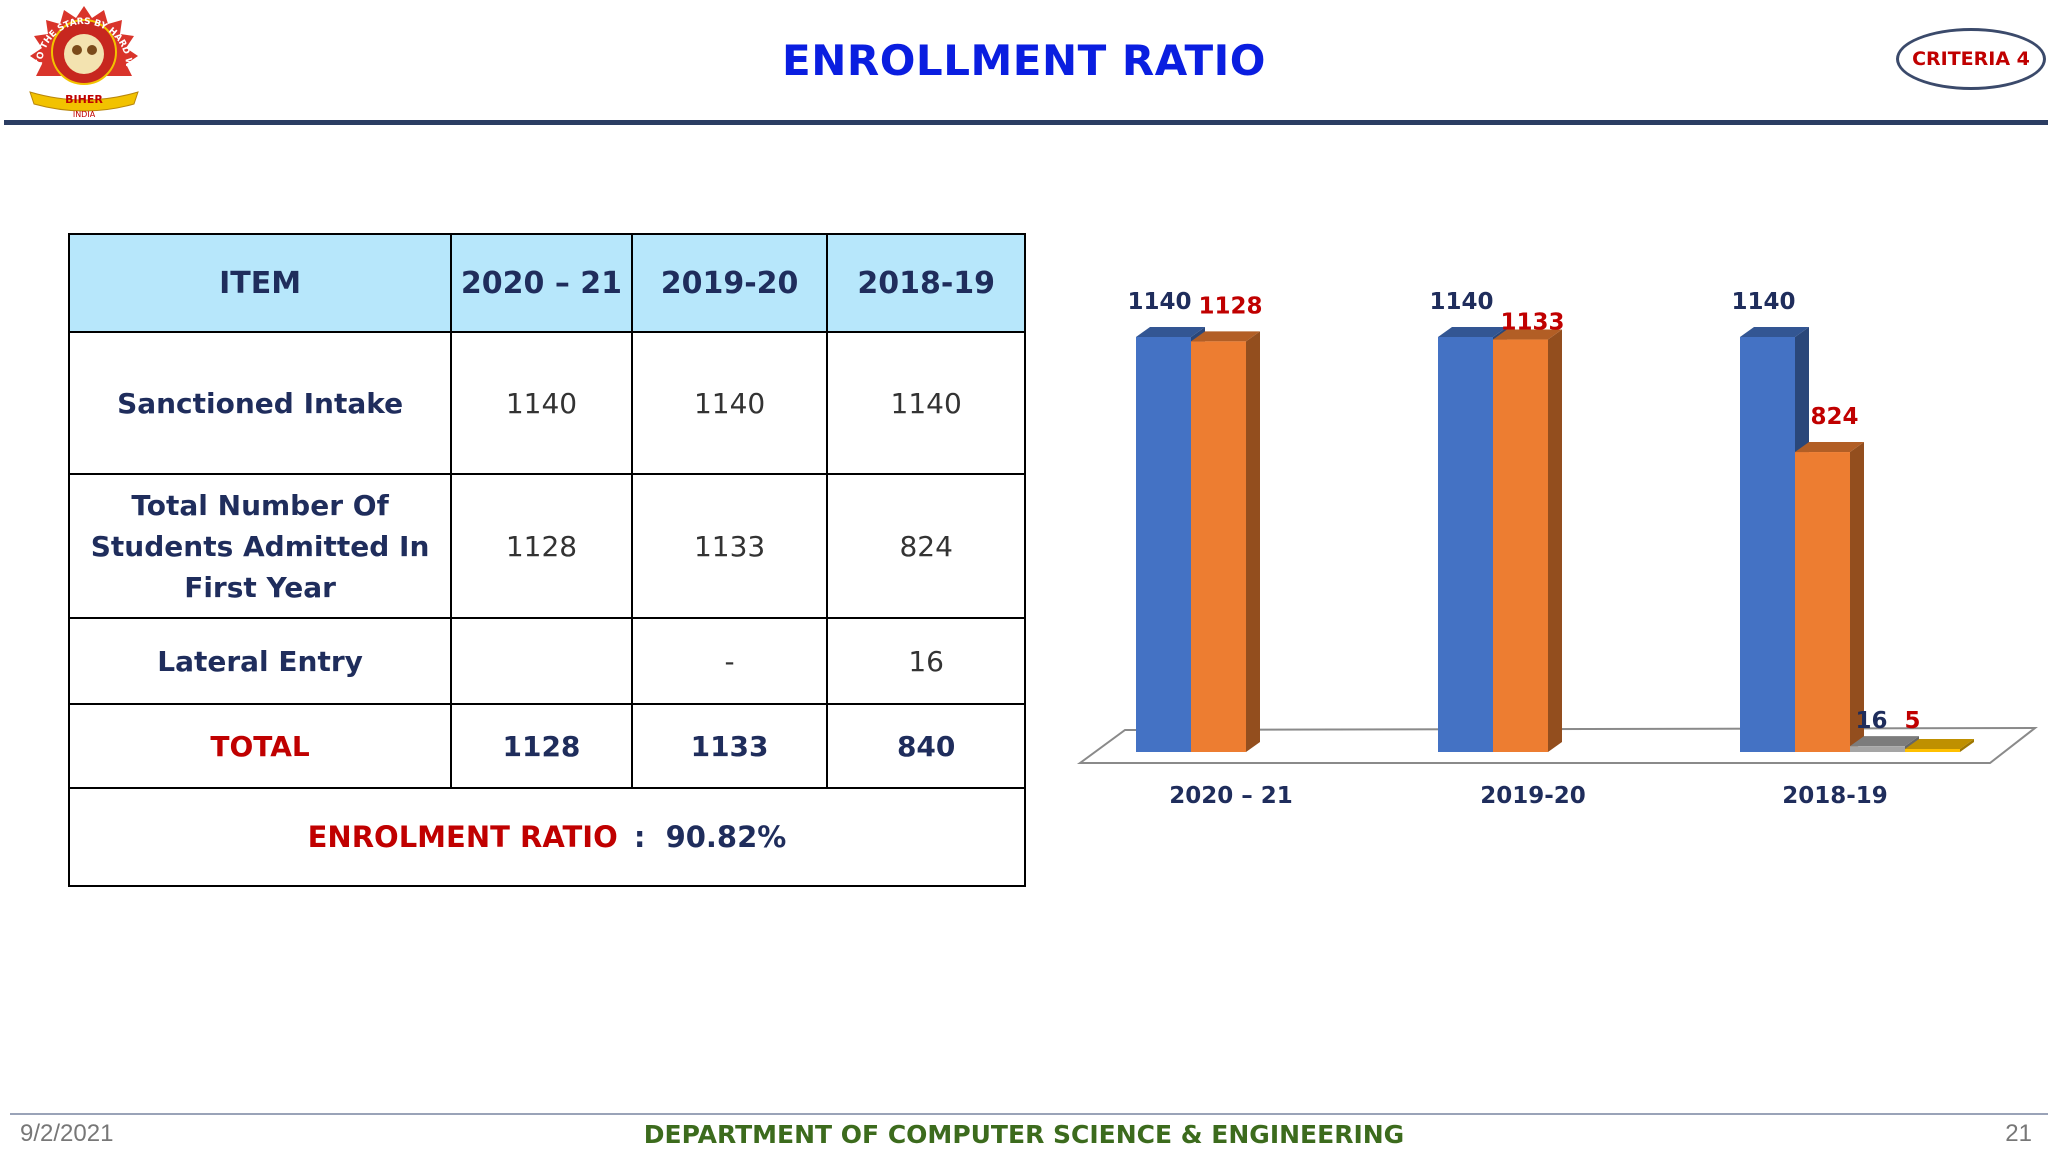  What do you see at coordinates (729, 546) in the screenshot?
I see `table-cell: 1133` at bounding box center [729, 546].